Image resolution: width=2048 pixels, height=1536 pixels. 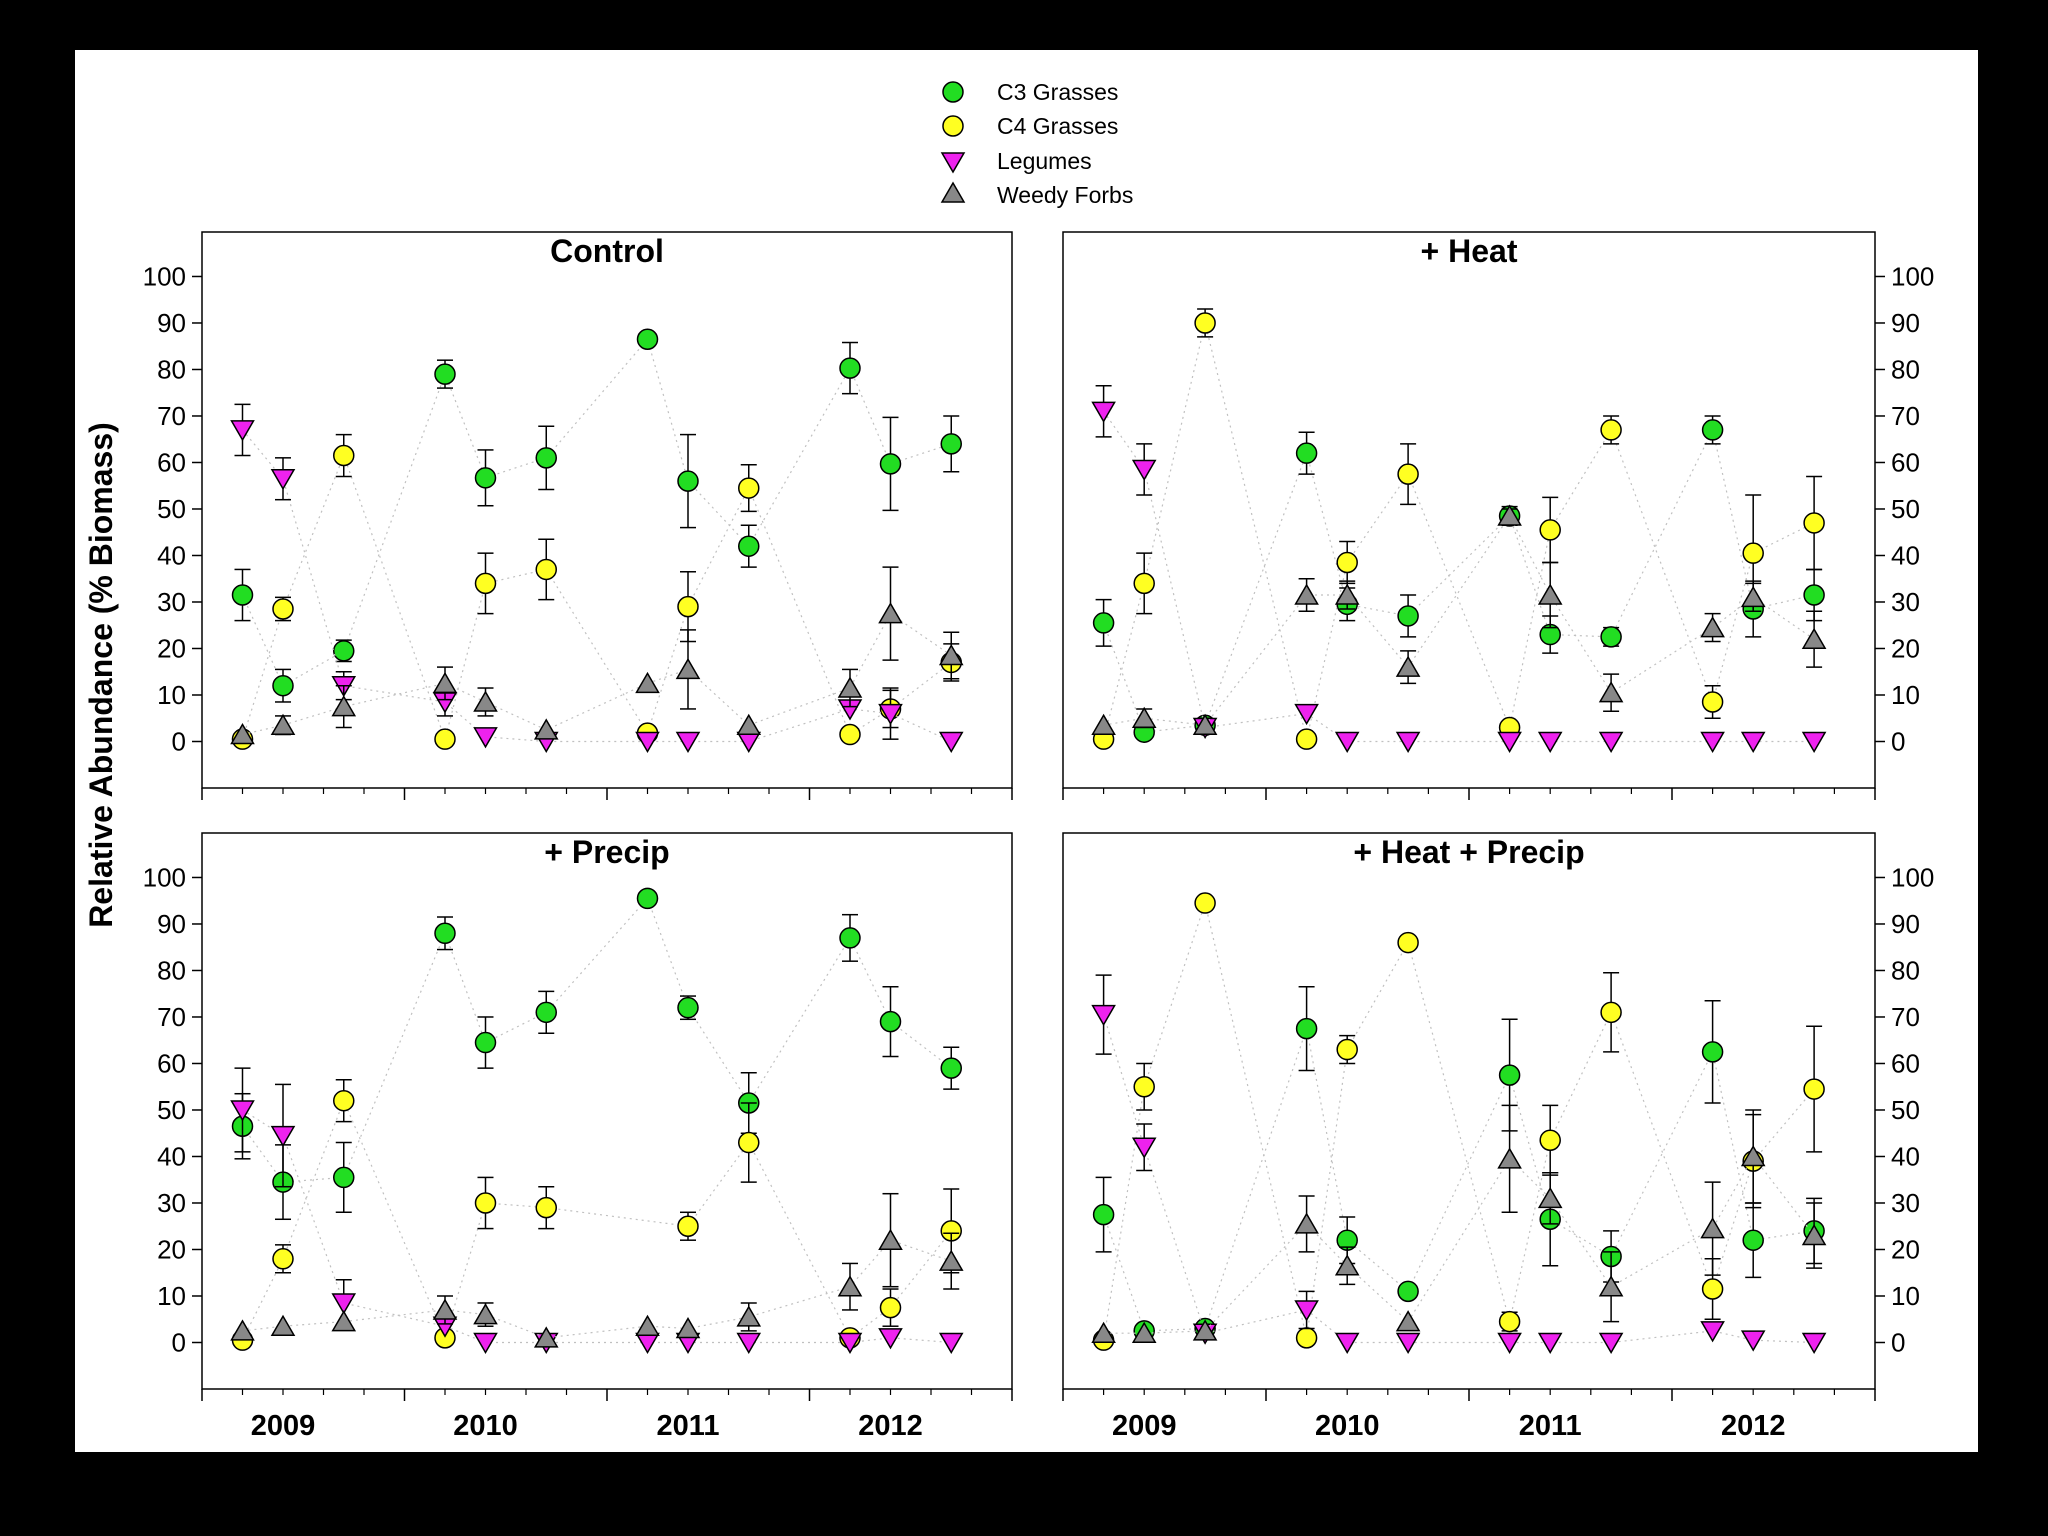 I want to click on legend-entry-legumes: Legumes, so click(x=1016, y=161).